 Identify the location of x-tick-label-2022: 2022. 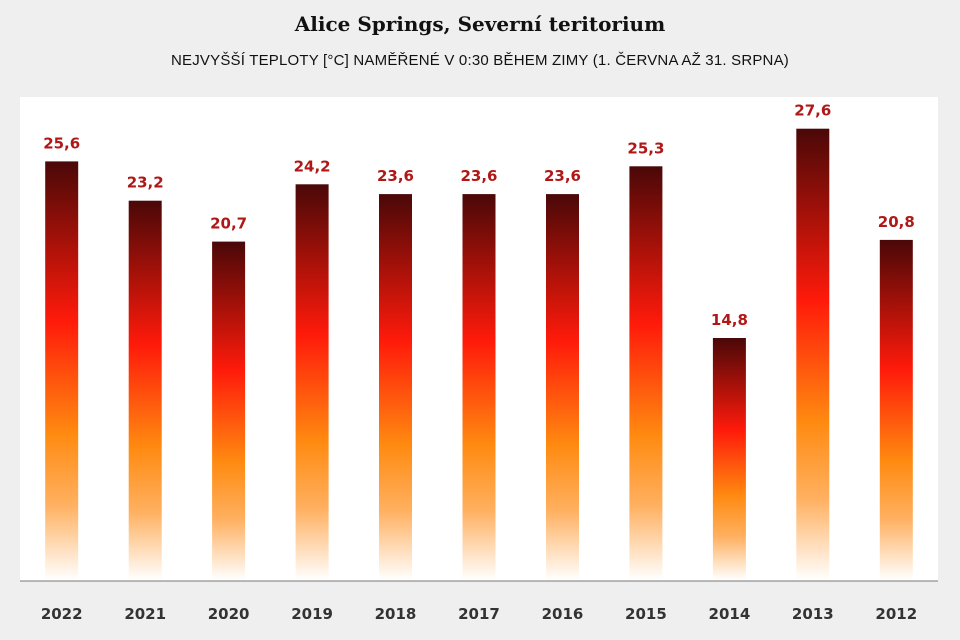
(62, 614).